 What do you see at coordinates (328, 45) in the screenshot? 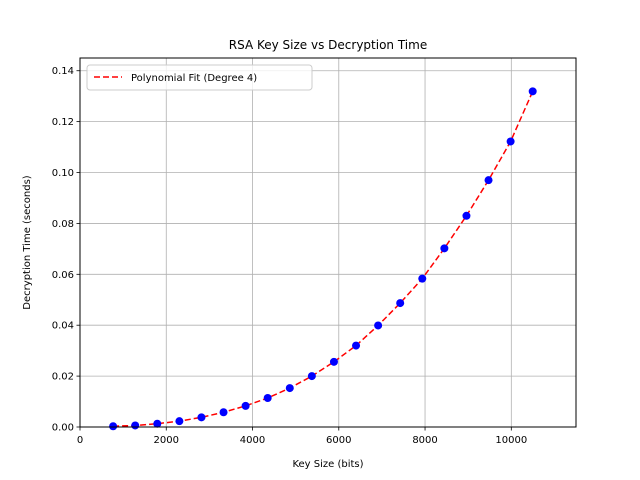
I see `chart-title: RSA Key Size vs Decryption Time` at bounding box center [328, 45].